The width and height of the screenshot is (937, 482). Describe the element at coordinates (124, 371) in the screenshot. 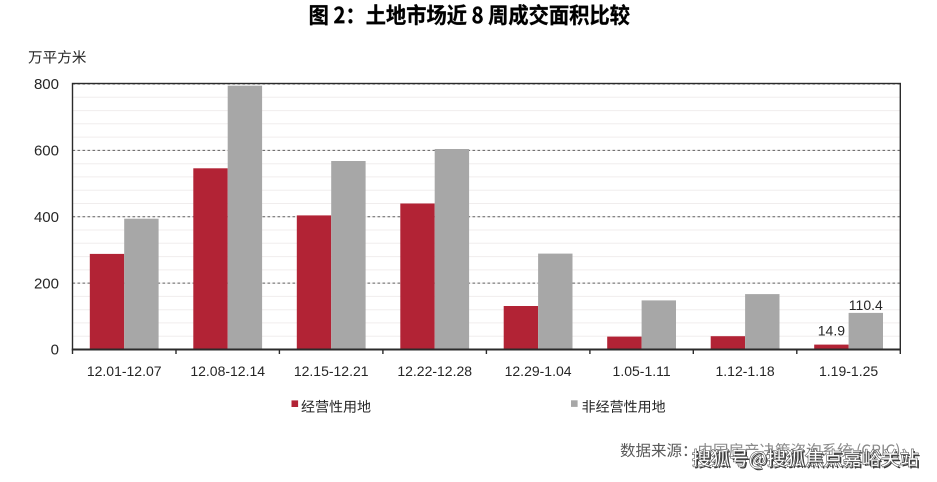

I see `svg-text: 12.01-12.07` at that location.